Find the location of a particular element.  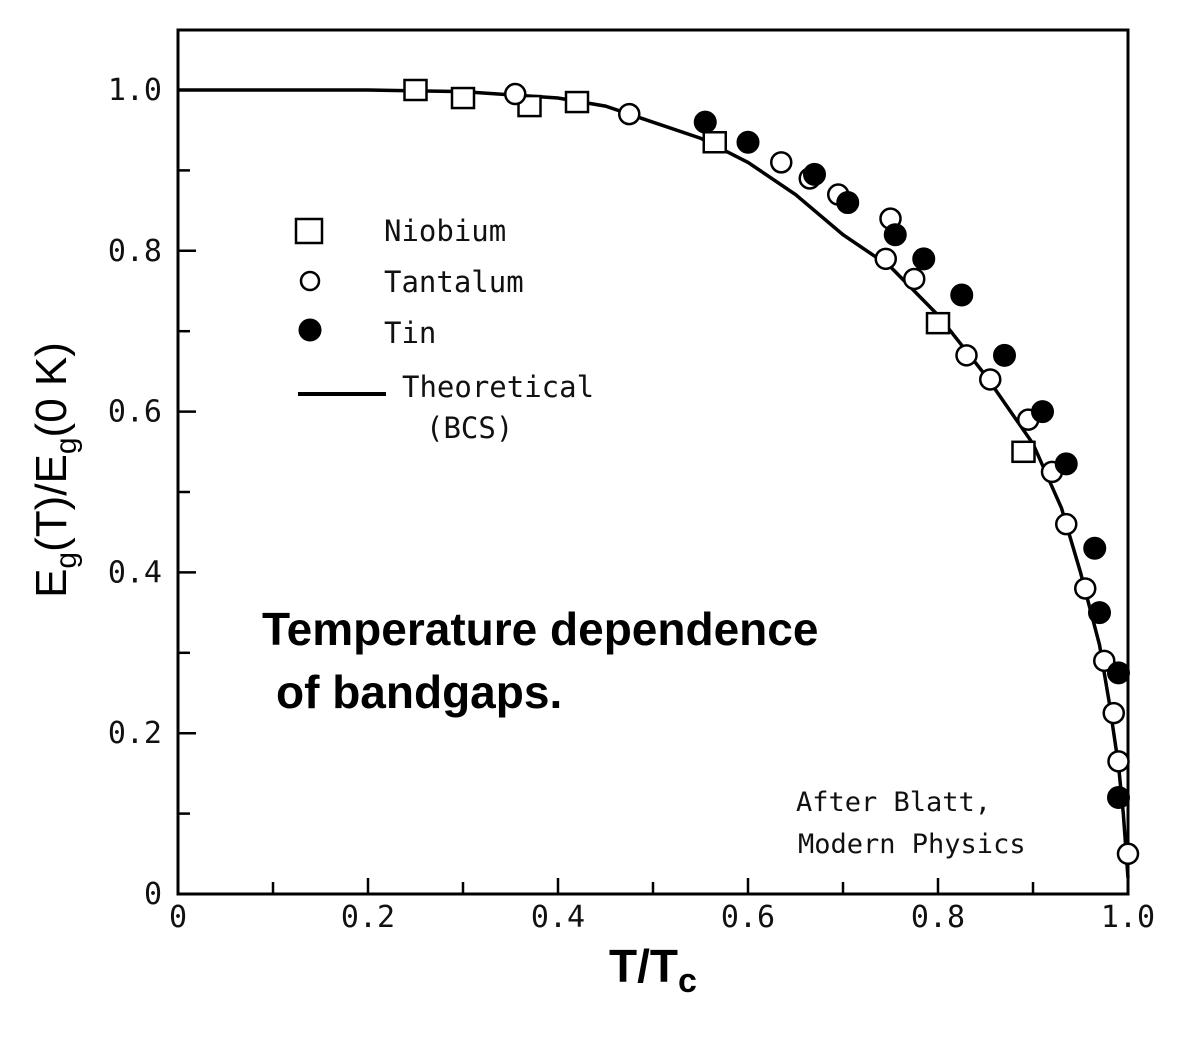

y-axis-title-end: (0 K) is located at coordinates (51, 389).